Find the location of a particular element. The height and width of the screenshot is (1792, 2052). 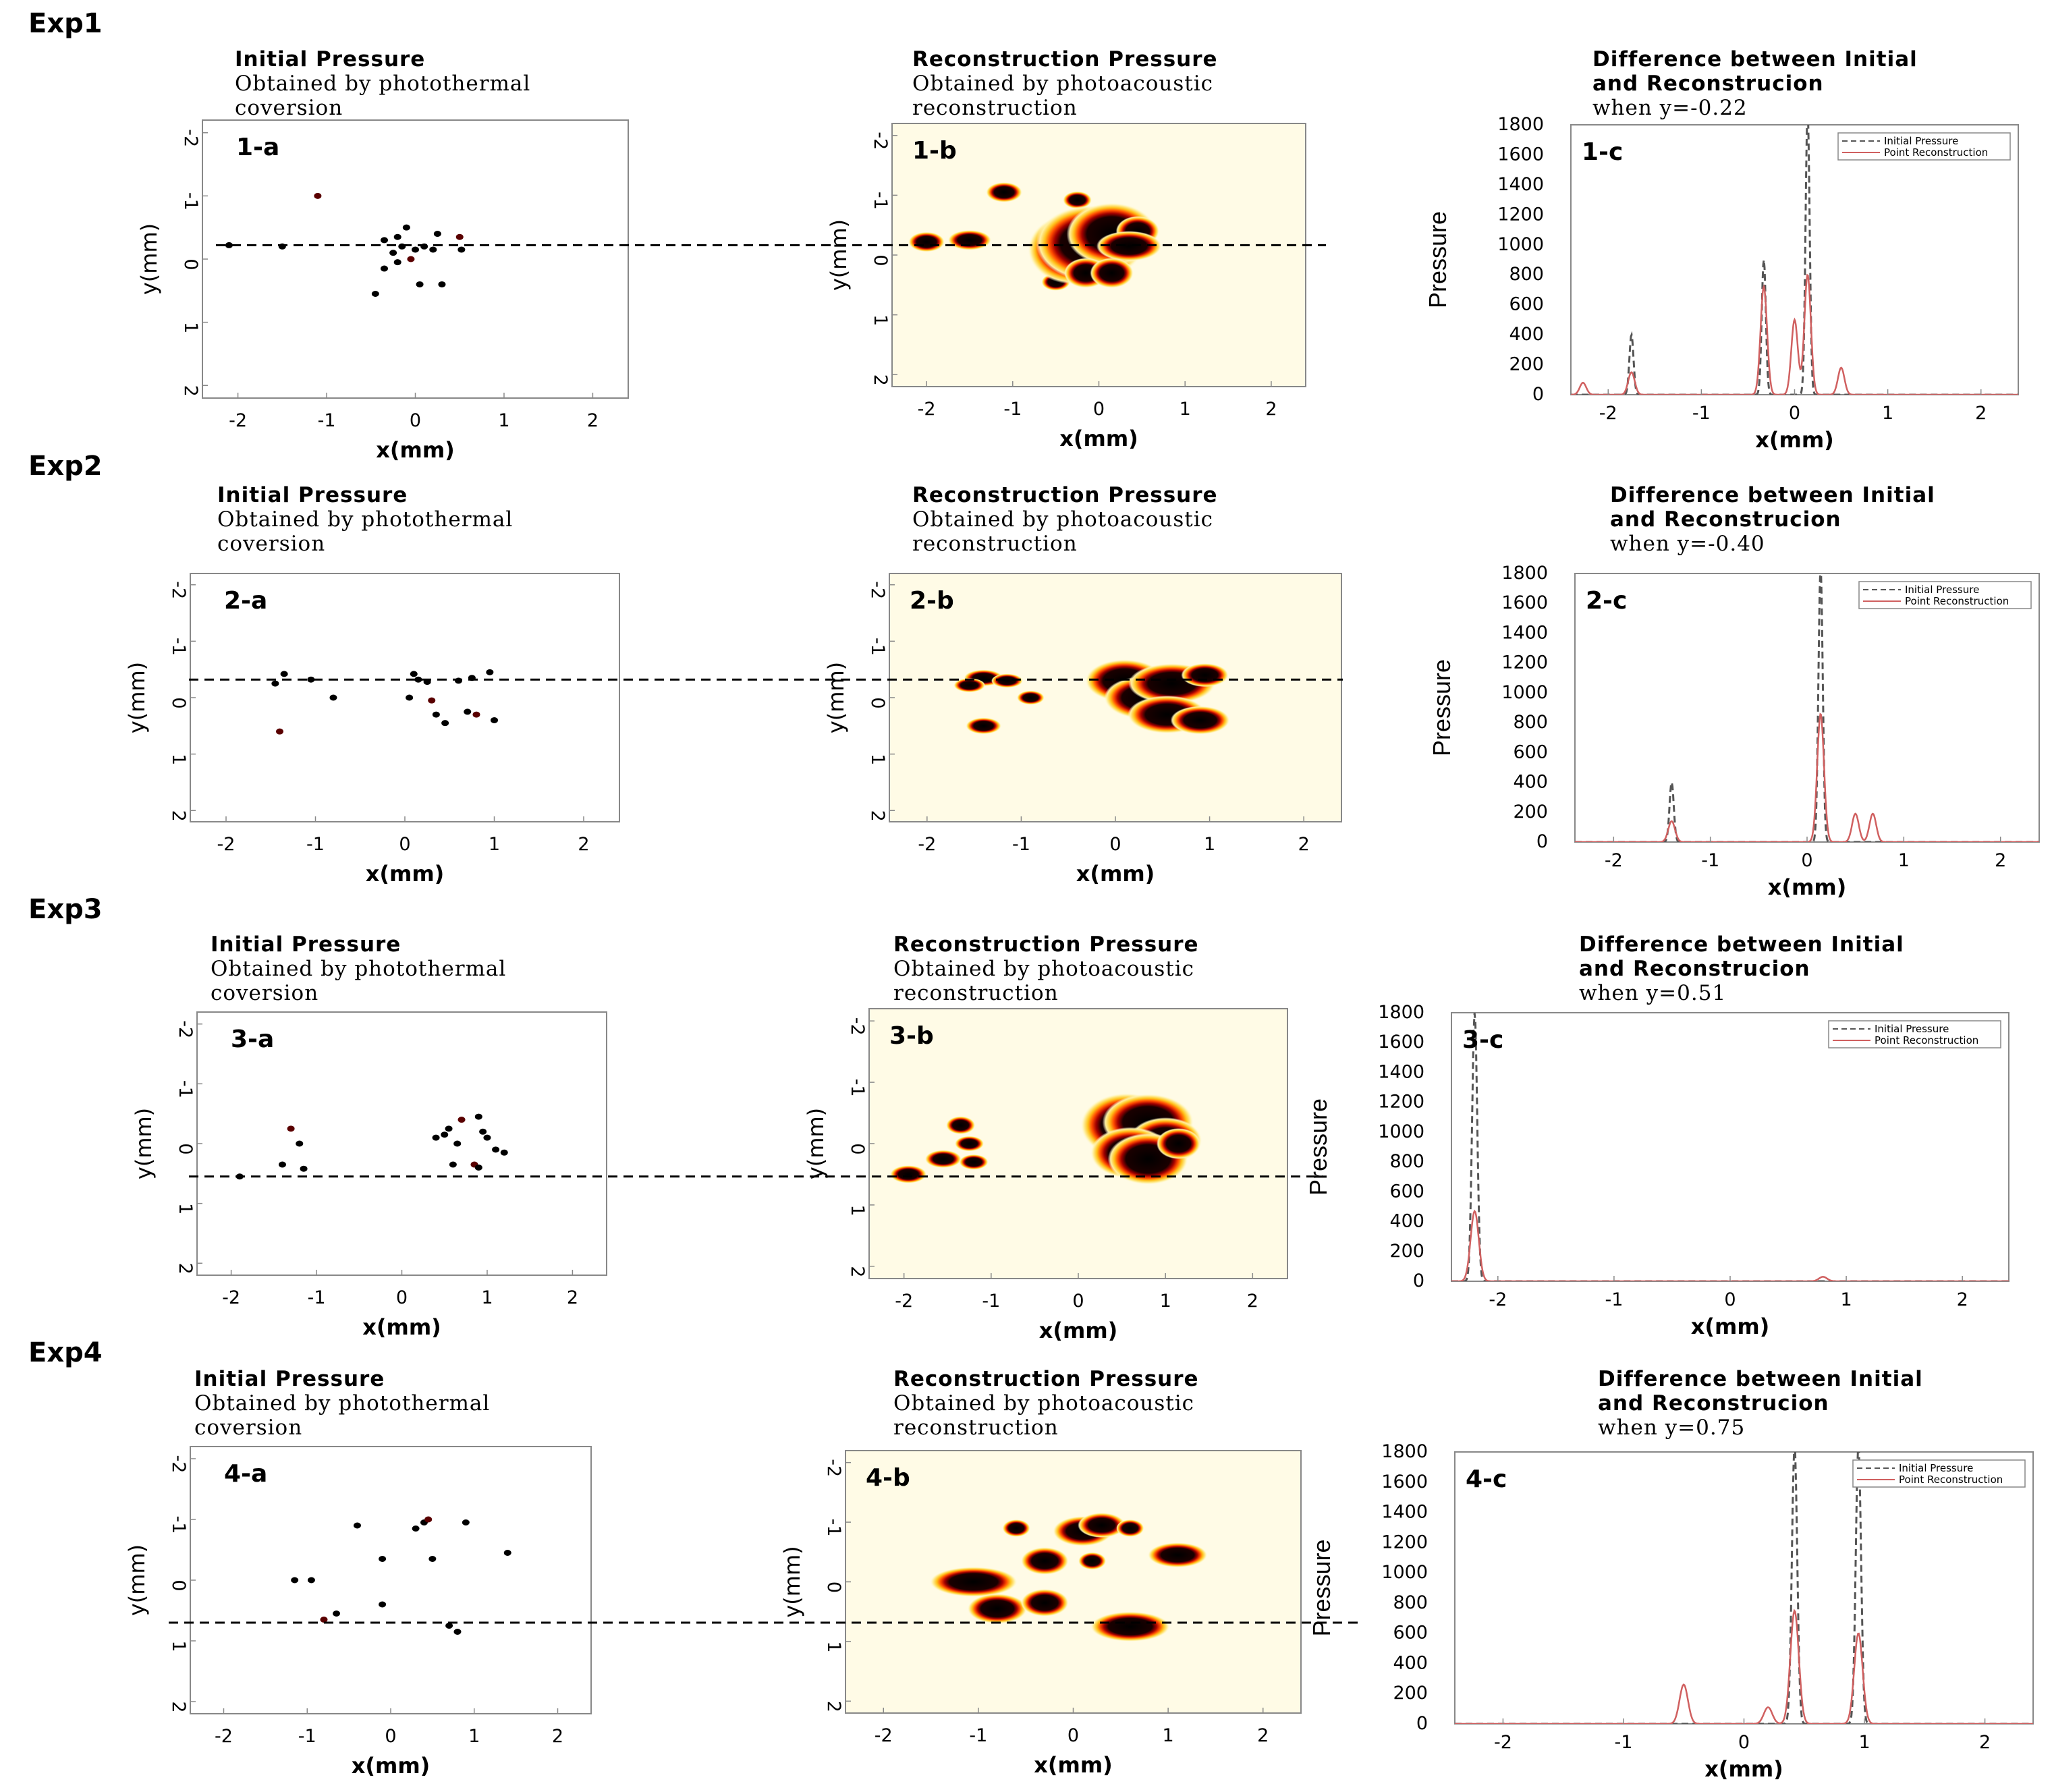

panel-label-b: 2-b is located at coordinates (932, 601).